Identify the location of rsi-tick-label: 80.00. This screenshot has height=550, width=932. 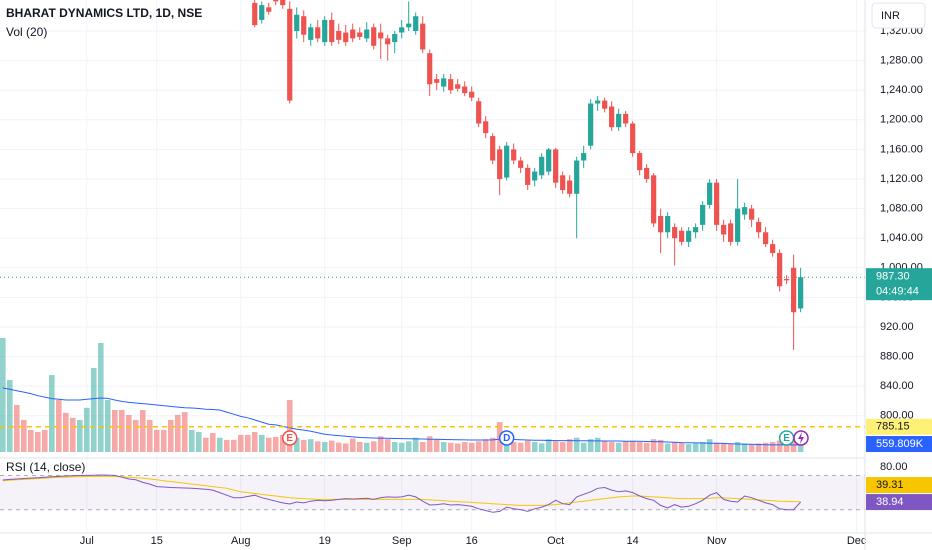
(894, 467).